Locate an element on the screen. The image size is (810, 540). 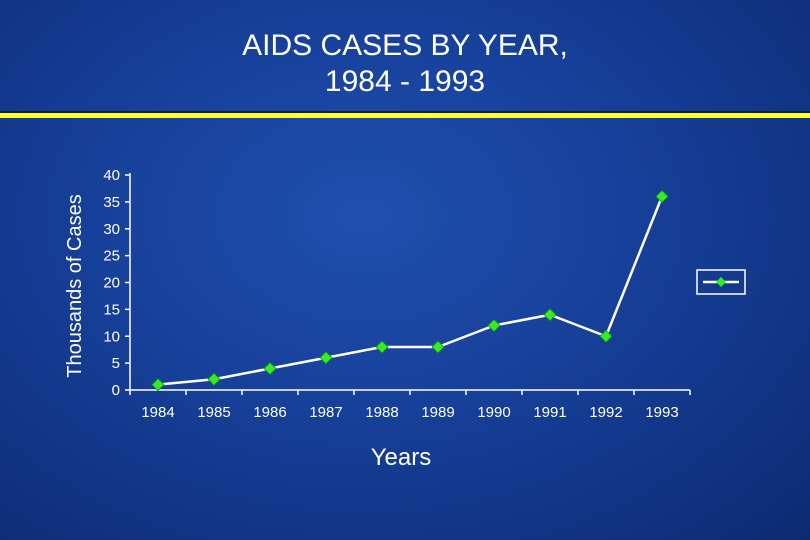
y-tick-label: 5 is located at coordinates (116, 363).